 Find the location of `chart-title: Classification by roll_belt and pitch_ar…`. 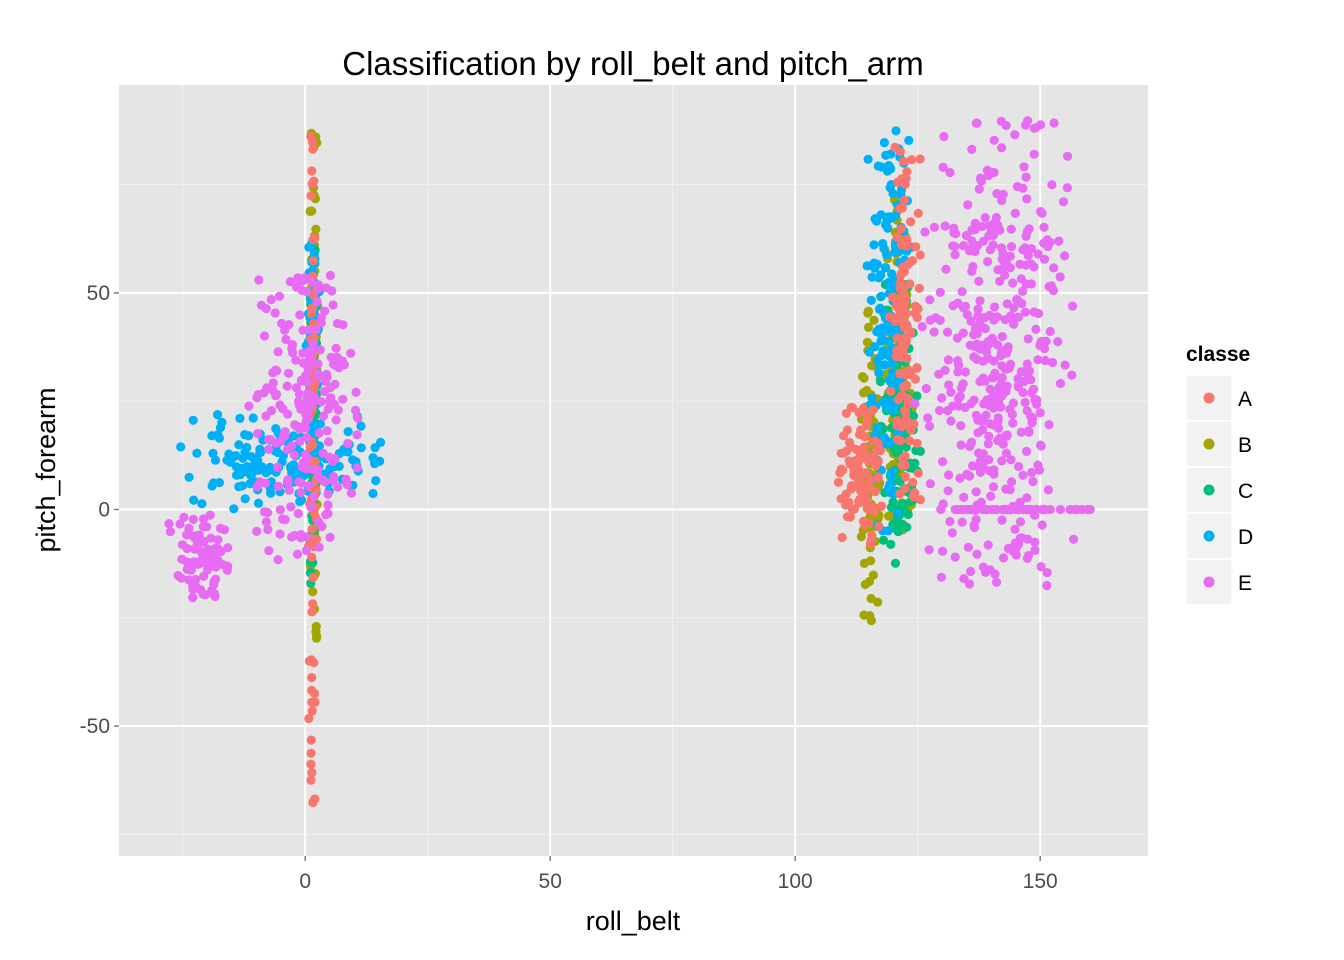

chart-title: Classification by roll_belt and pitch_ar… is located at coordinates (632, 63).